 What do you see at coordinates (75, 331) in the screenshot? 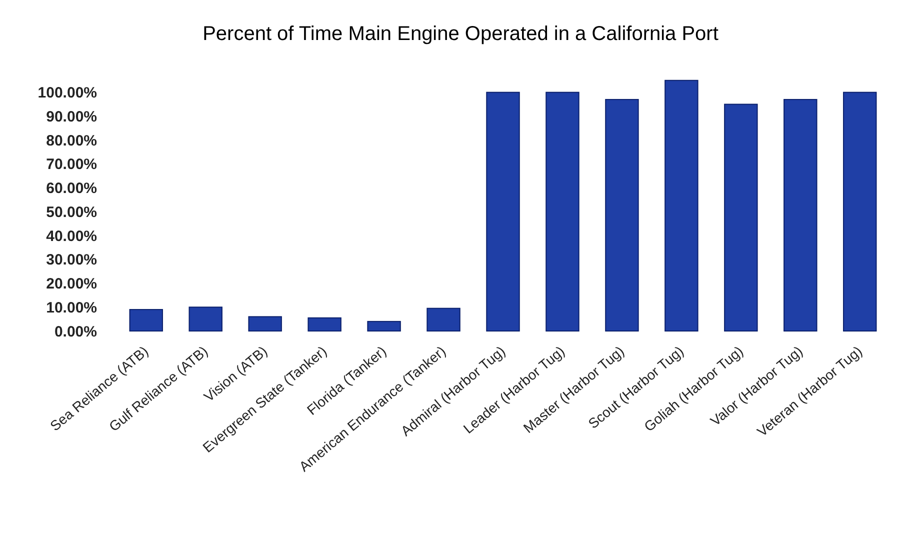
I see `y-tick-label: 0.00%` at bounding box center [75, 331].